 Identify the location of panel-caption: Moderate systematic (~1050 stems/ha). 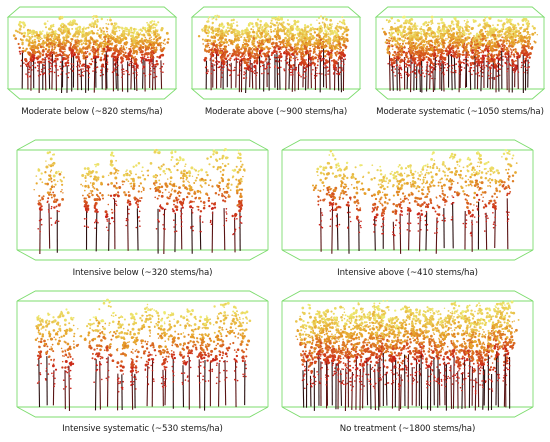
(460, 112).